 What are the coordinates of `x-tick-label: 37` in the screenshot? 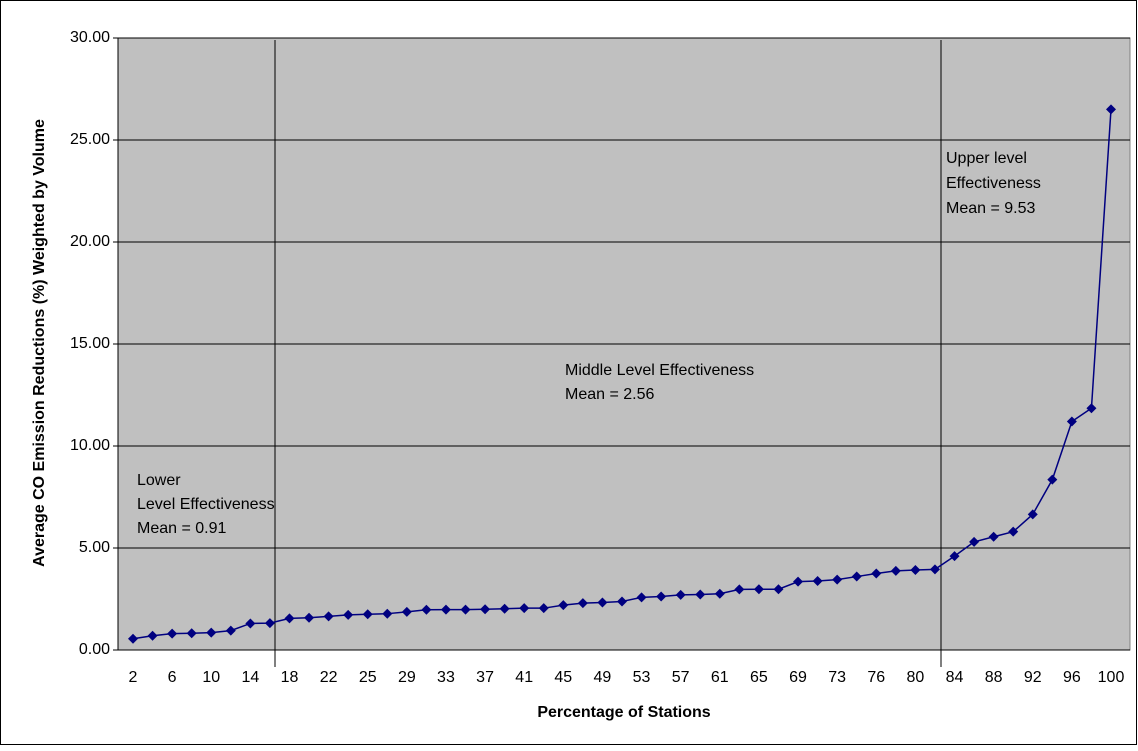 It's located at (485, 677).